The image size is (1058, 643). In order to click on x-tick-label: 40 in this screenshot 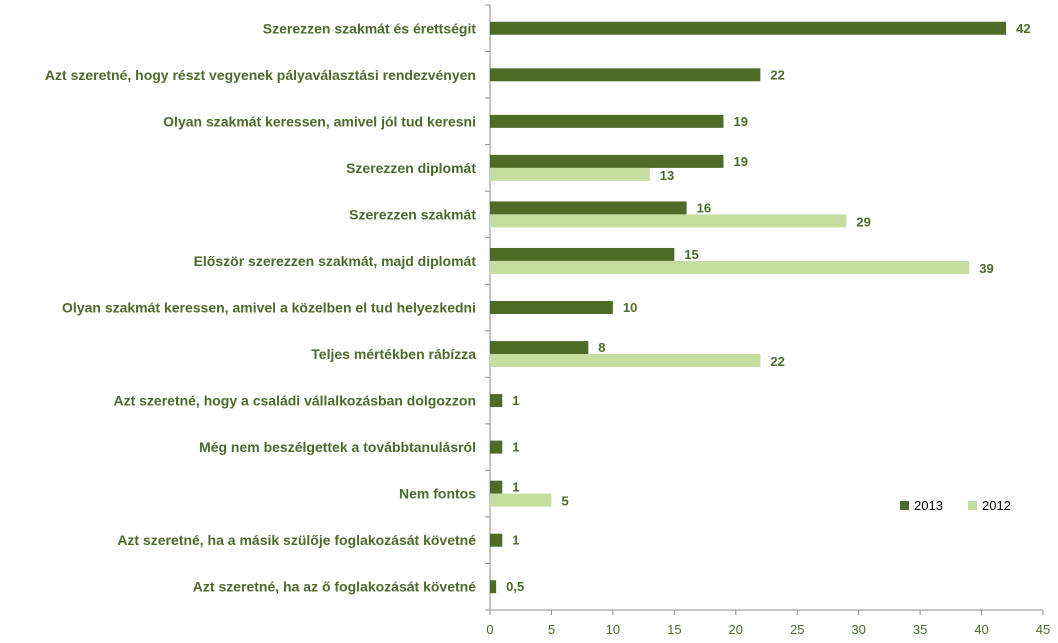, I will do `click(981, 629)`.